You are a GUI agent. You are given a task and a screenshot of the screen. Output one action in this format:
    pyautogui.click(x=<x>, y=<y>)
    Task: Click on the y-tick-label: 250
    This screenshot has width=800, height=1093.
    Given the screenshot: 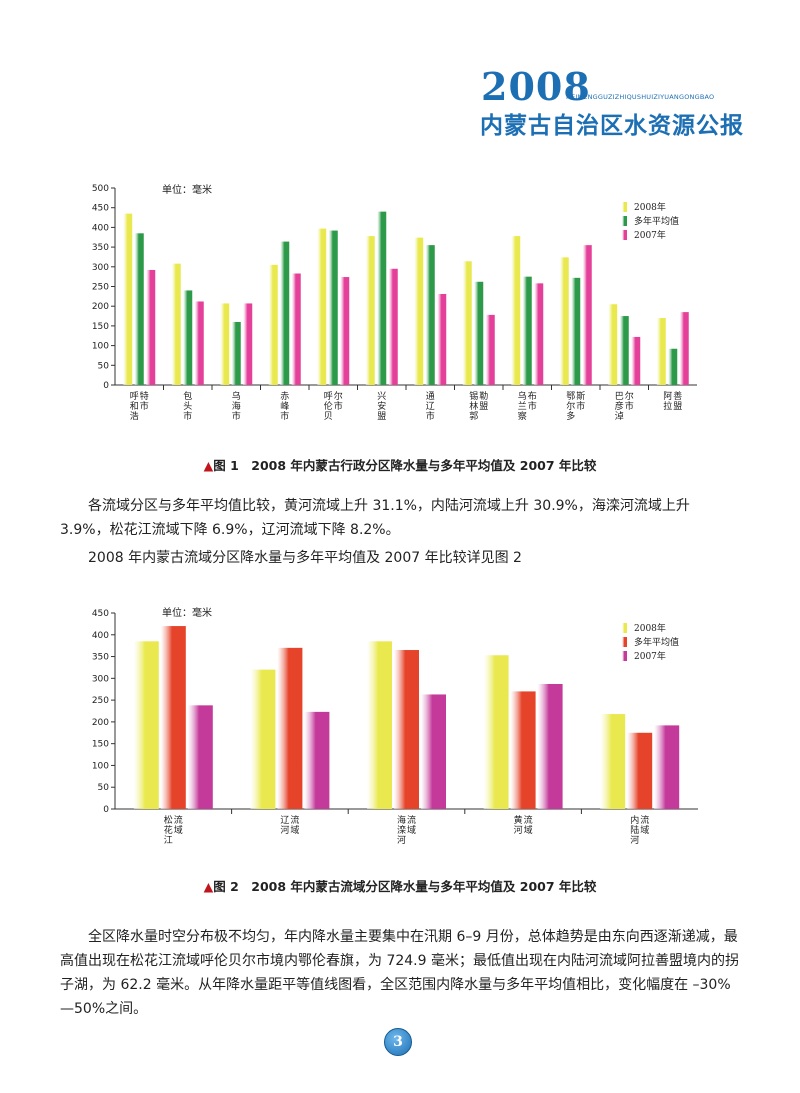 What is the action you would take?
    pyautogui.click(x=100, y=288)
    